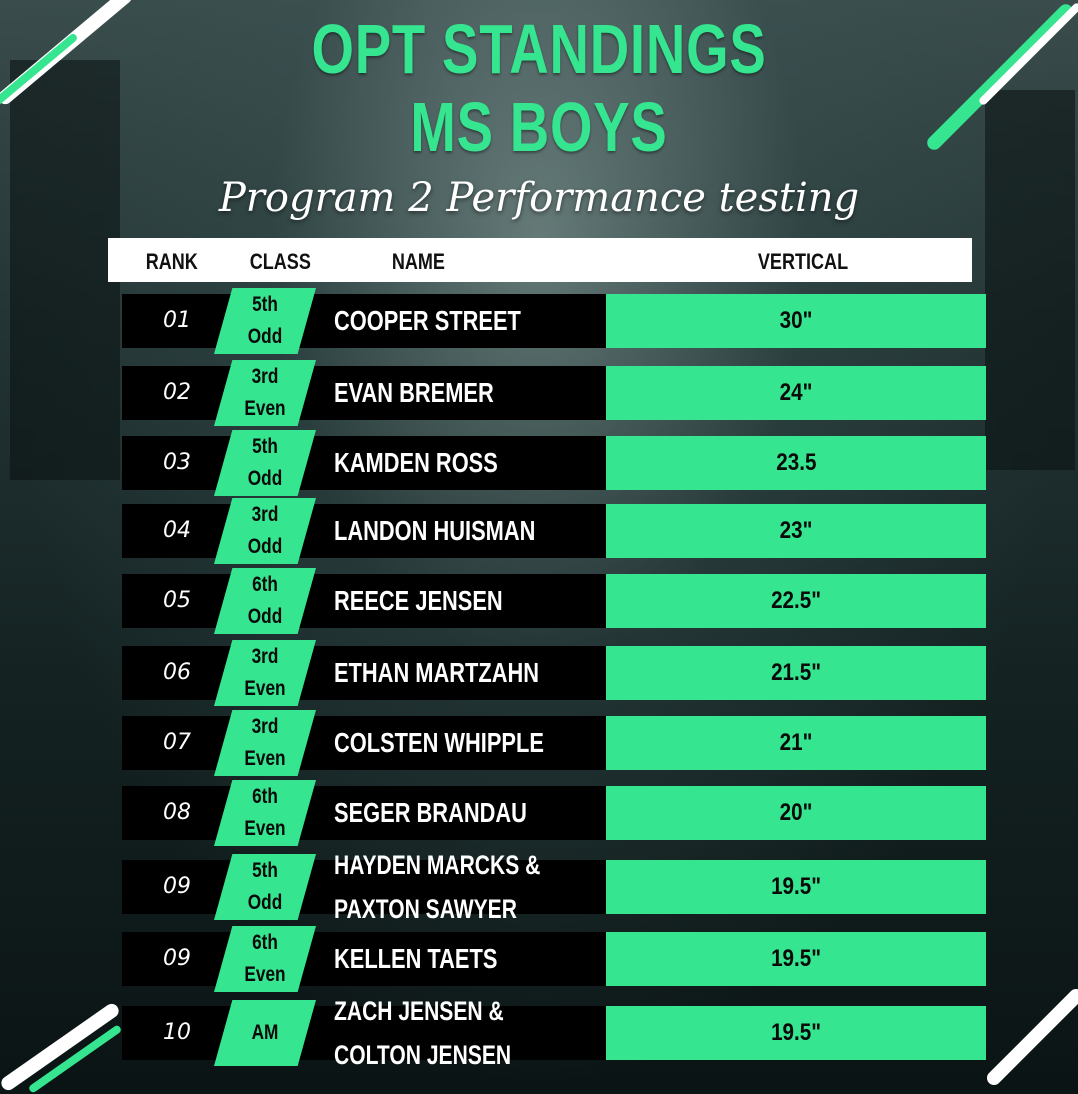  Describe the element at coordinates (65, 270) in the screenshot. I see `gym-rack-left` at that location.